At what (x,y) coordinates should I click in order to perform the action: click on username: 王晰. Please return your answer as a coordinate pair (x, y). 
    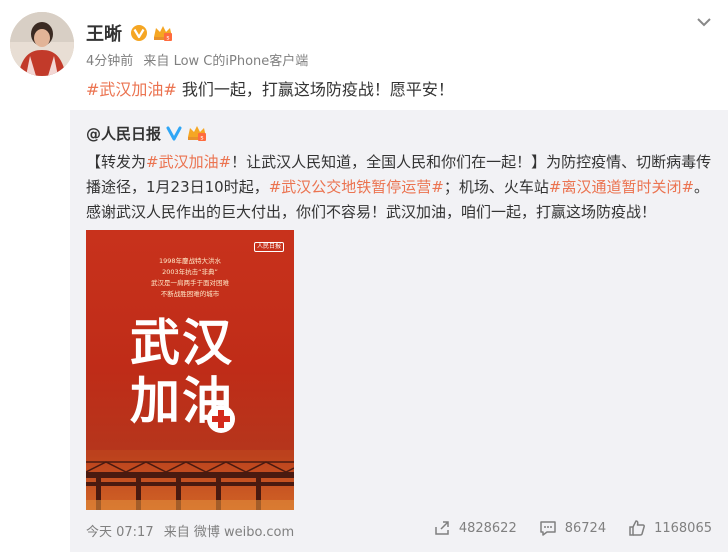
    Looking at the image, I should click on (104, 34).